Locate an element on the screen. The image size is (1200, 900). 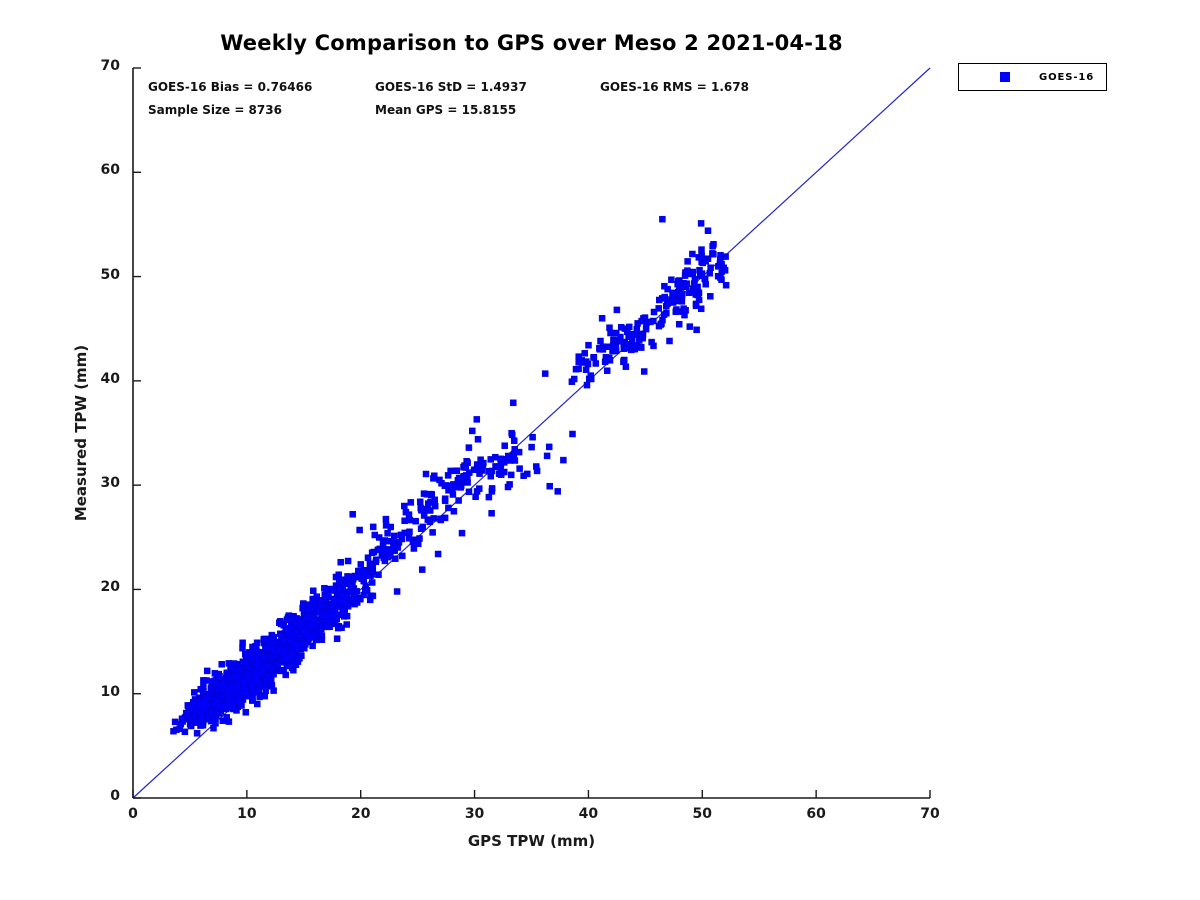
legend-series-label: GOES-16 is located at coordinates (1067, 77).